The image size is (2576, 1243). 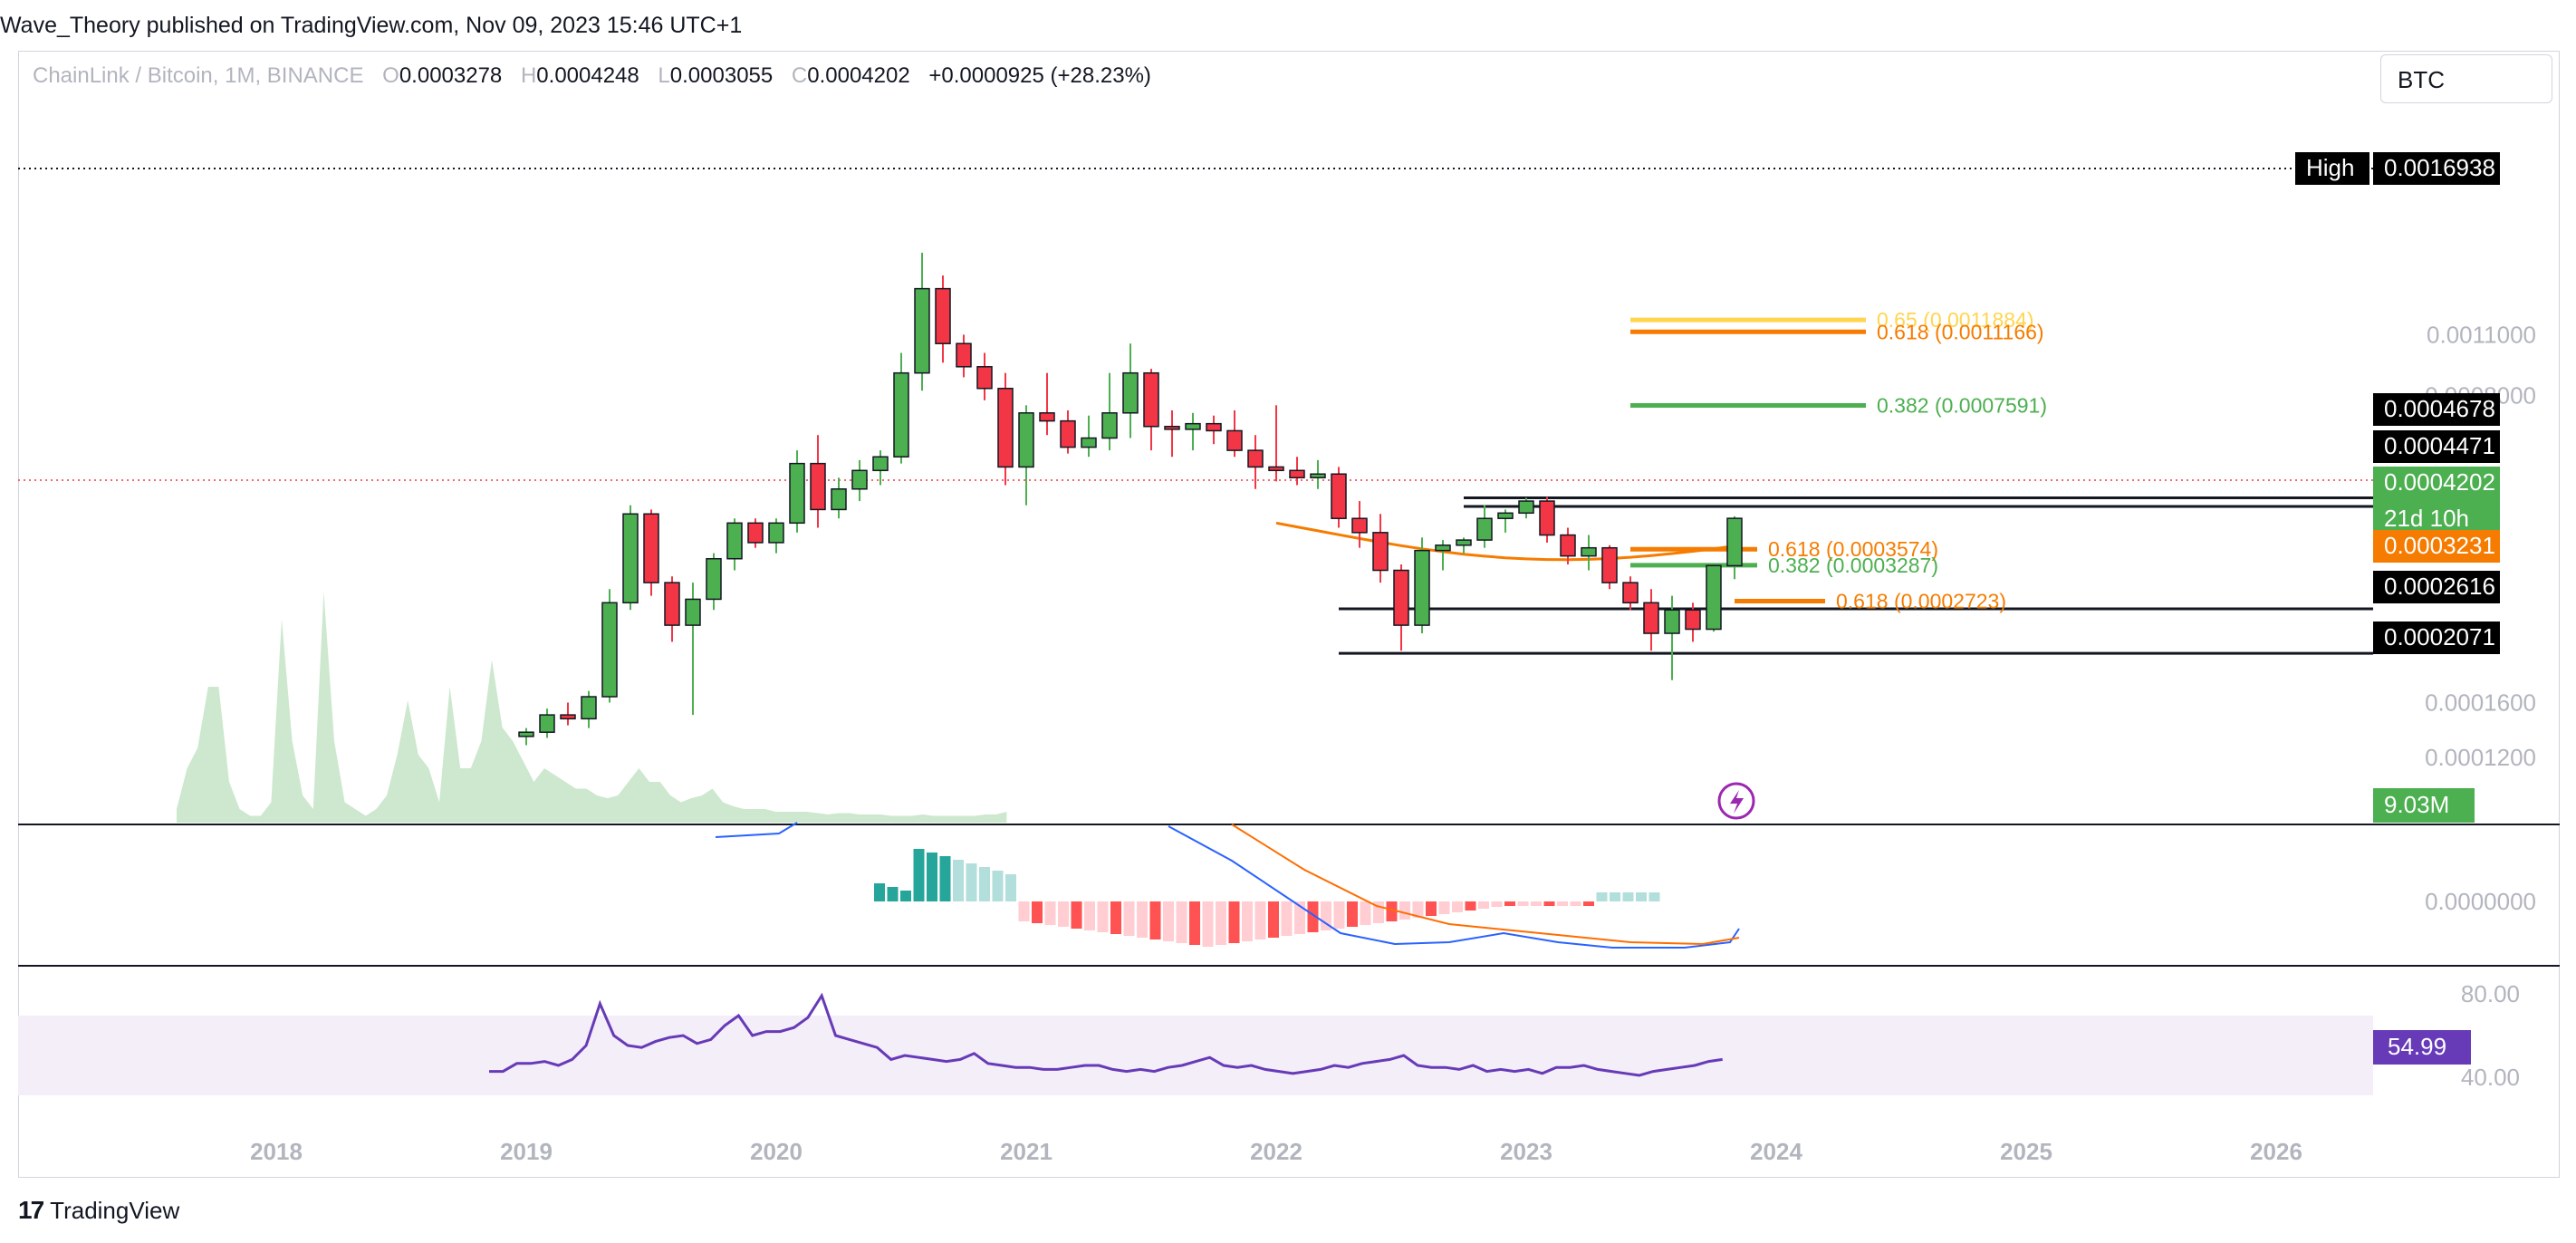 What do you see at coordinates (664, 75) in the screenshot?
I see `low-key: L` at bounding box center [664, 75].